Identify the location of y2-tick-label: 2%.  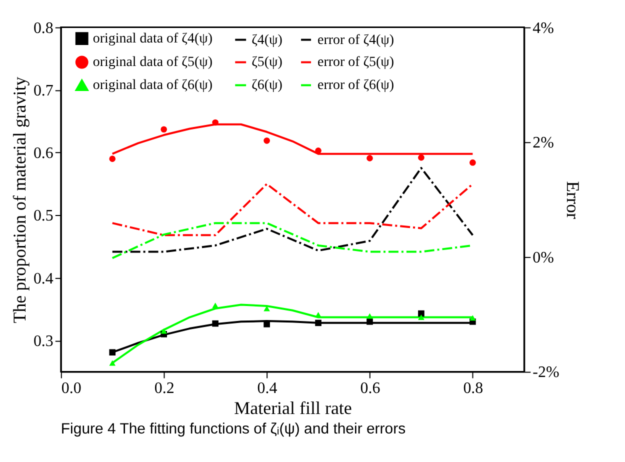
(543, 143).